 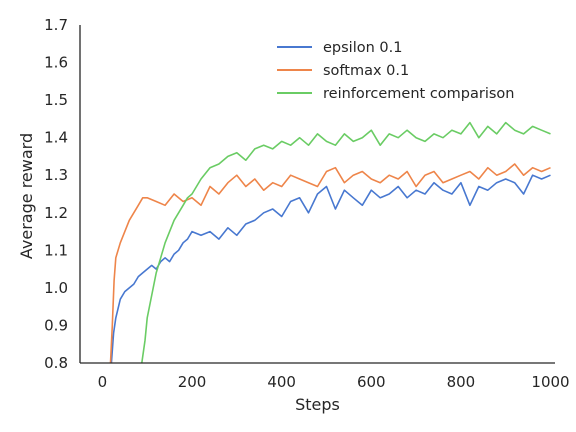 I want to click on x-ticks: 0 200 400 600 800 1000, so click(x=334, y=382).